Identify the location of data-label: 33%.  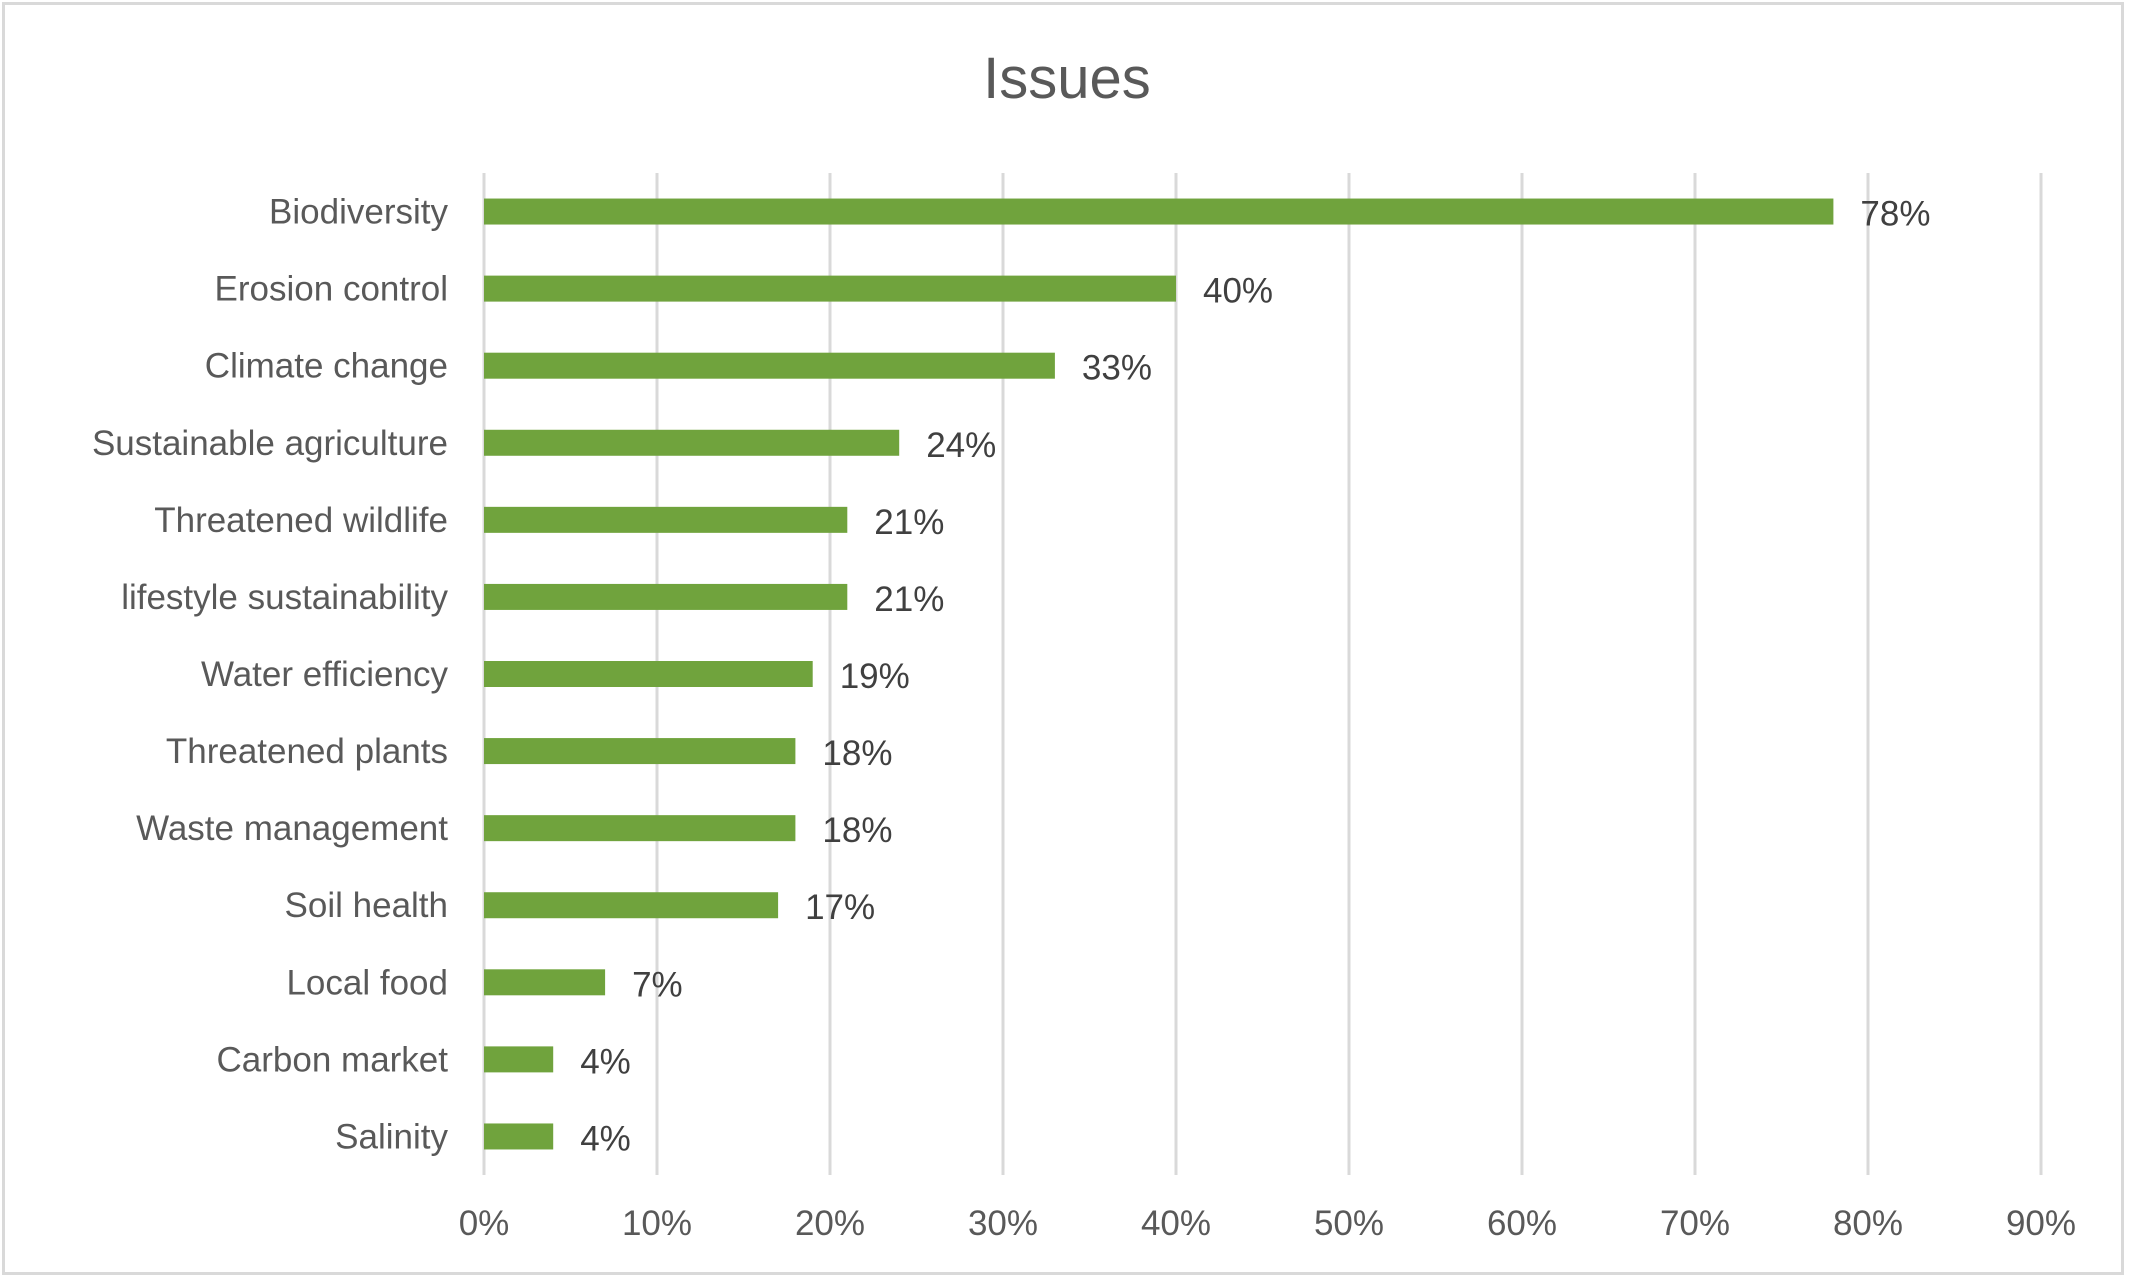
(1117, 368).